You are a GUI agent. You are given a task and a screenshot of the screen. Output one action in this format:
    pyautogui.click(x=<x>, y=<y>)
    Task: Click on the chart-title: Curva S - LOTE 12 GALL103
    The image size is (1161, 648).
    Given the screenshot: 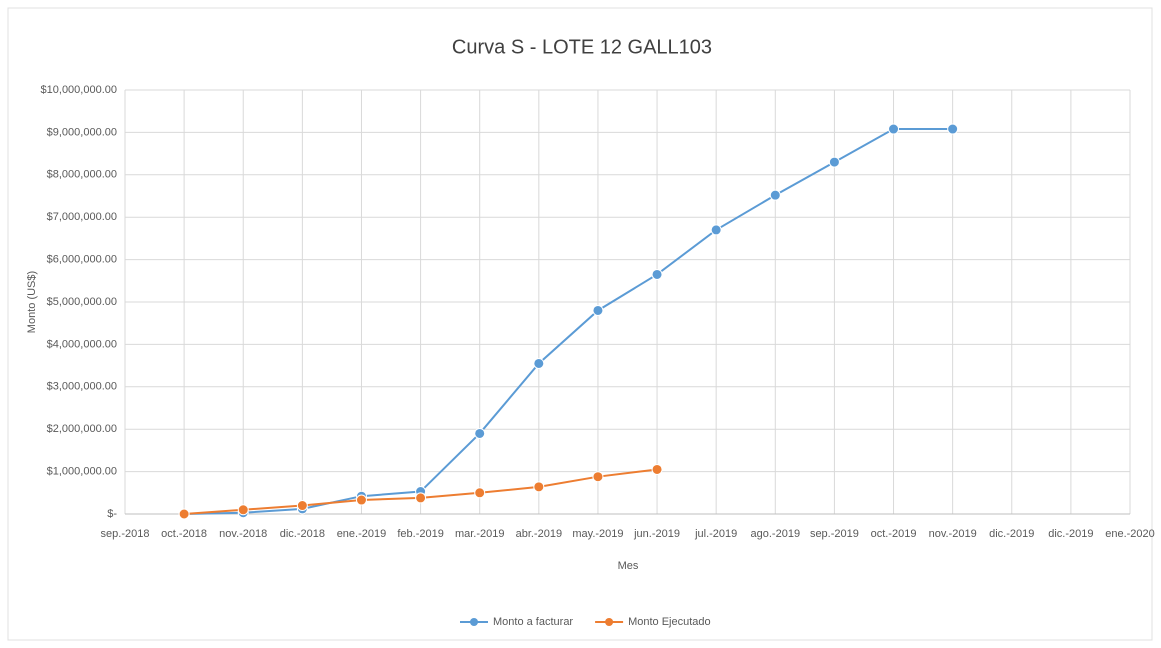 What is the action you would take?
    pyautogui.click(x=582, y=47)
    